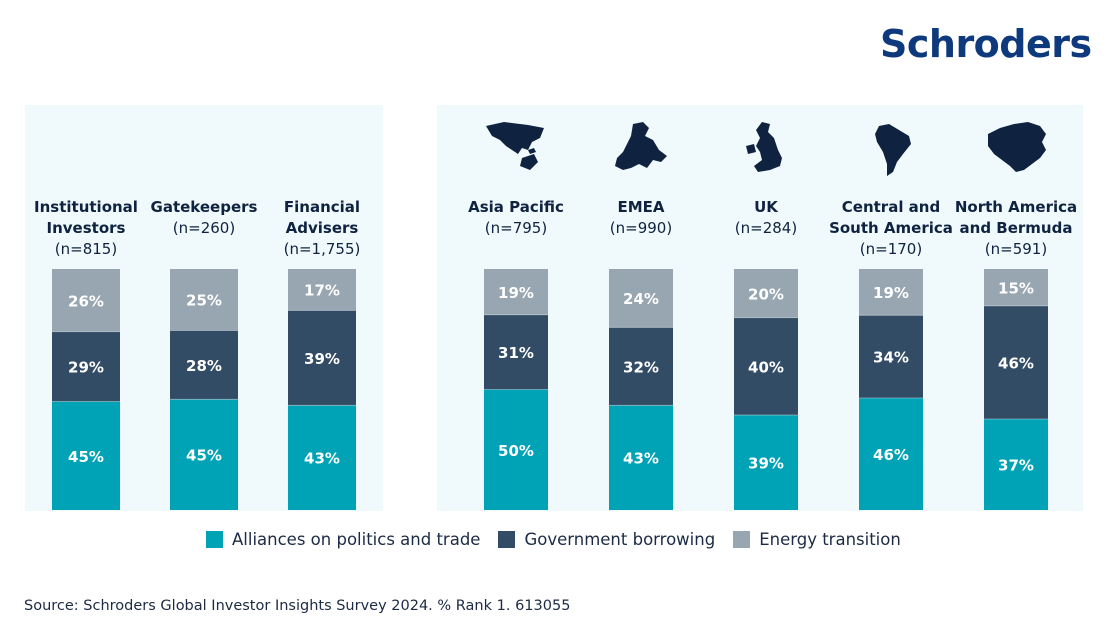 The image size is (1106, 637). What do you see at coordinates (214, 539) in the screenshot?
I see `legend-swatch-alliances` at bounding box center [214, 539].